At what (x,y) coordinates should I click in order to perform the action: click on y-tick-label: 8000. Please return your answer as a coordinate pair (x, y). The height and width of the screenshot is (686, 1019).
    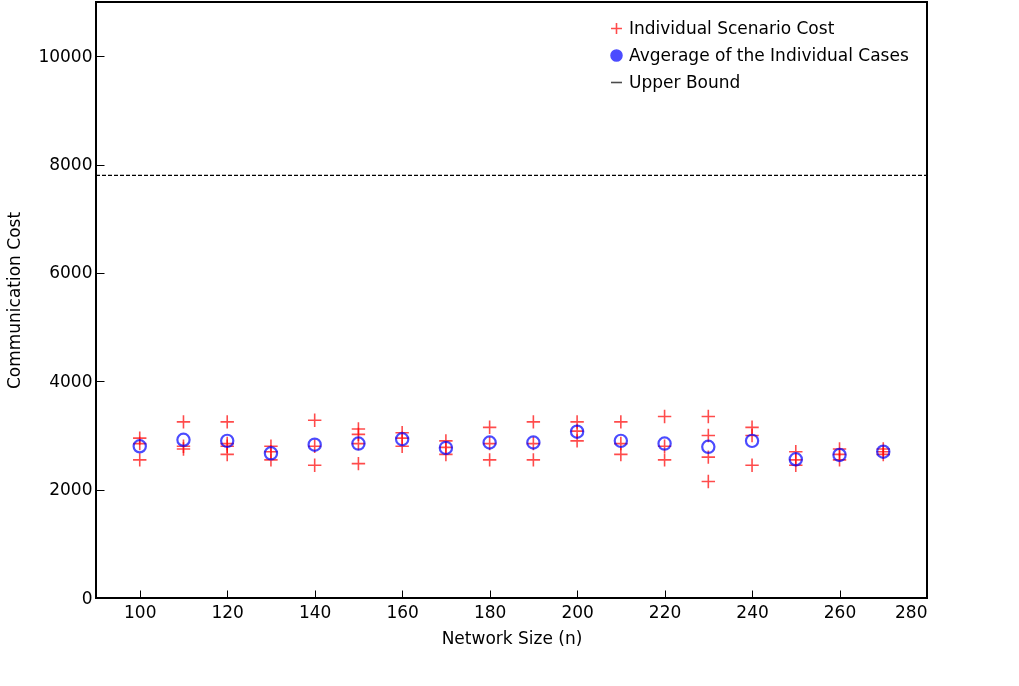
    Looking at the image, I should click on (71, 164).